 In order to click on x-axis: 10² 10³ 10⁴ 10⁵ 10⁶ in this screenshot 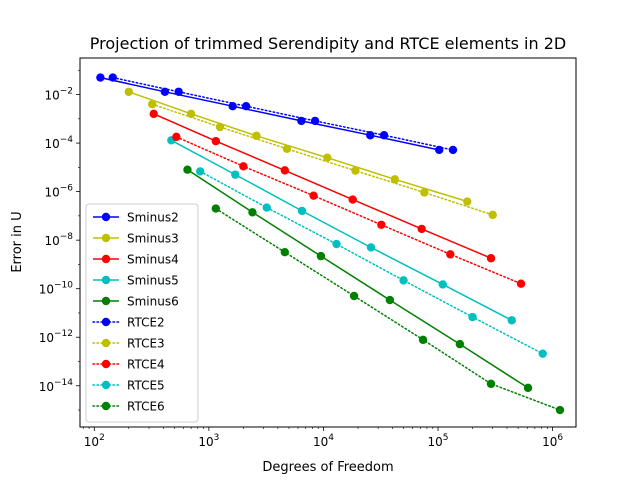, I will do `click(322, 438)`.